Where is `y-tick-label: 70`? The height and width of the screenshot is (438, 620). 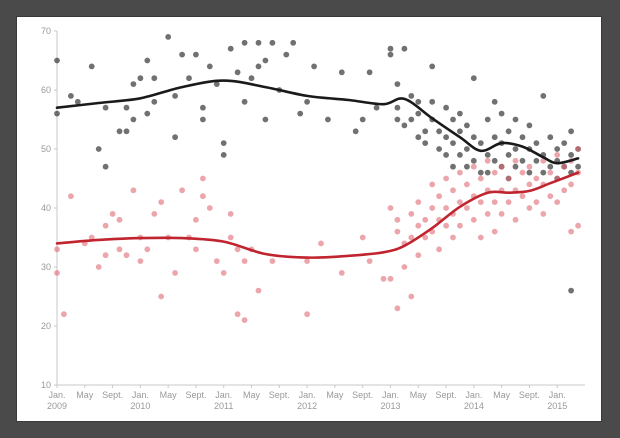
y-tick-label: 70 is located at coordinates (46, 31).